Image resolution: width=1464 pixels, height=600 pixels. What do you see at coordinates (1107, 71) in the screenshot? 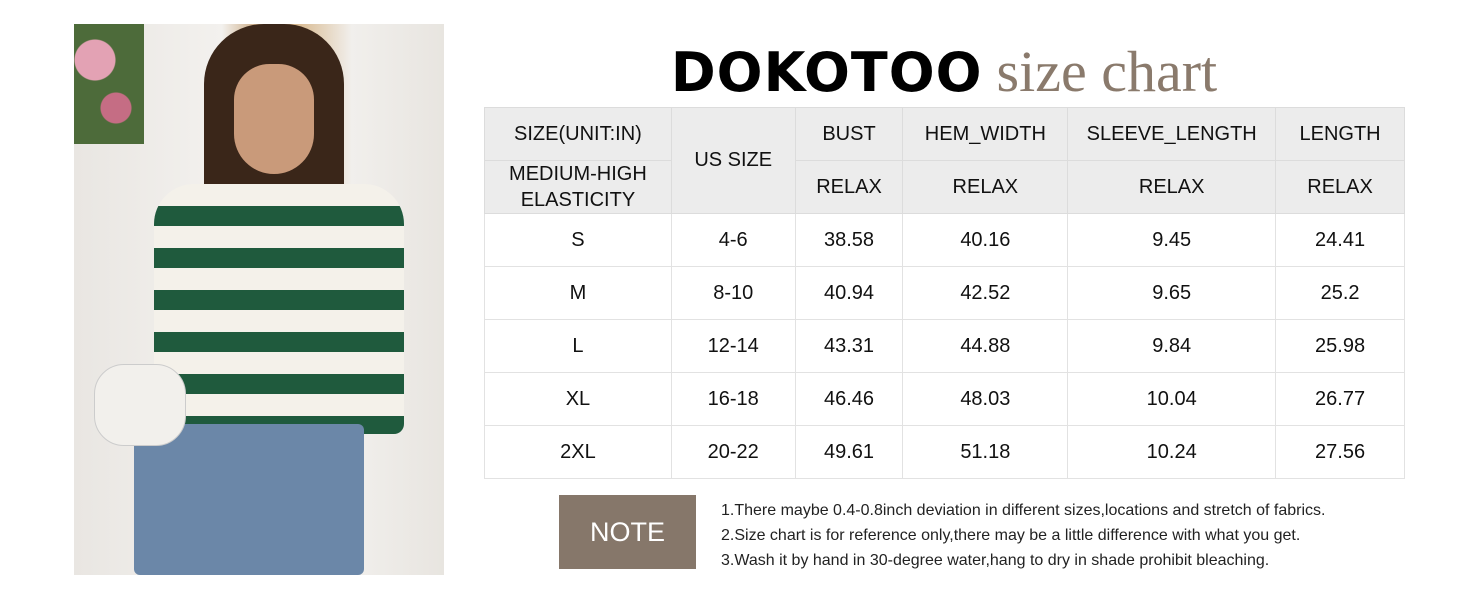
I see `chart-subtitle: size chart` at bounding box center [1107, 71].